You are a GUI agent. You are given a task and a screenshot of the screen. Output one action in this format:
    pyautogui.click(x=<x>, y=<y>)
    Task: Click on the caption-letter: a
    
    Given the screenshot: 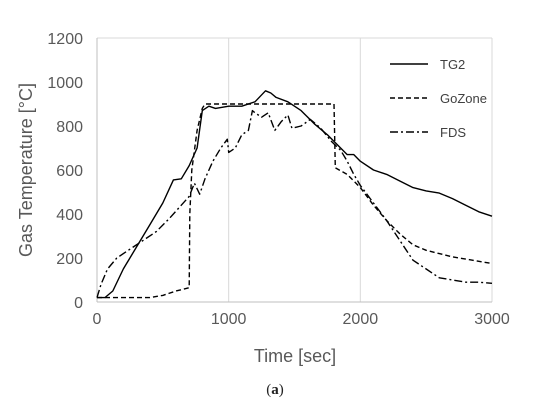 What is the action you would take?
    pyautogui.click(x=275, y=390)
    